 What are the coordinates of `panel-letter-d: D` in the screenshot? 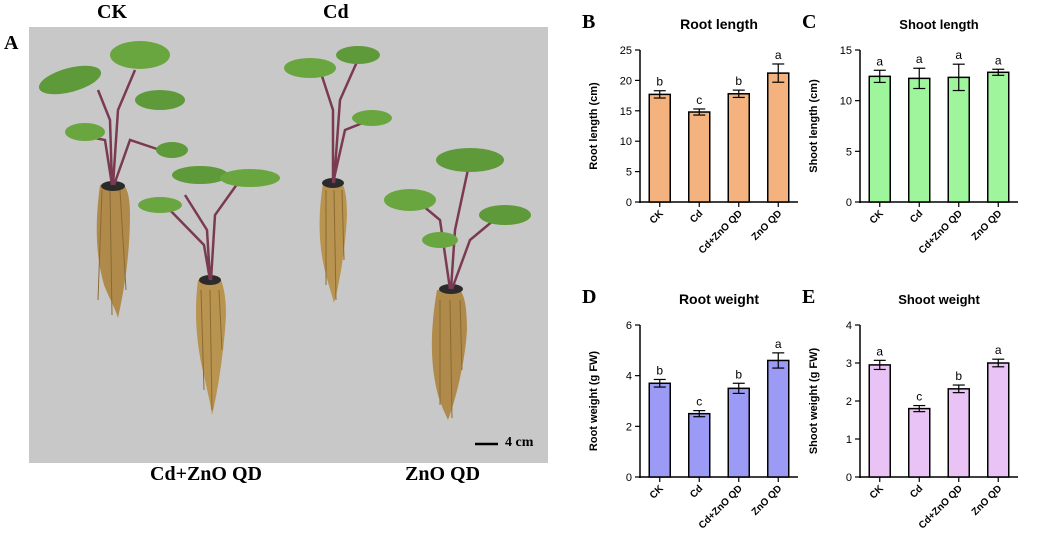 It's located at (589, 297).